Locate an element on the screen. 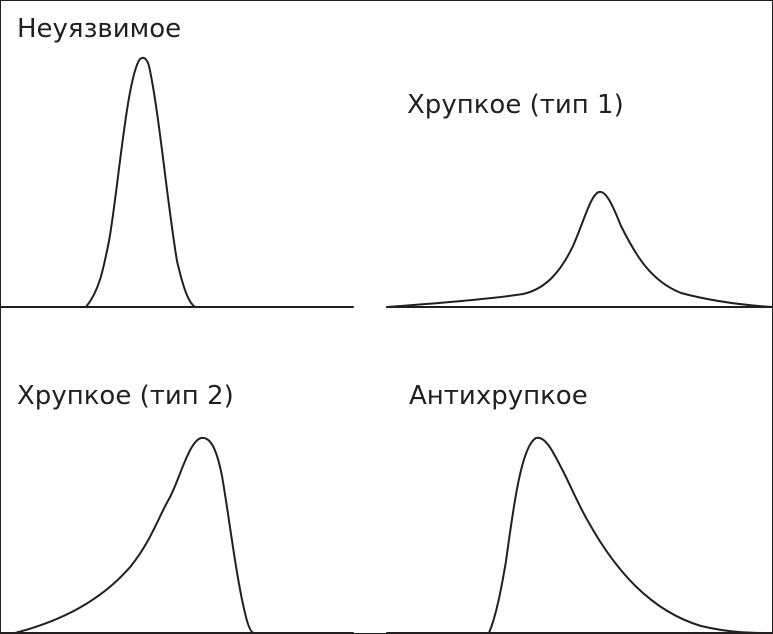  panel-title-invulnerable: Неуязвимое is located at coordinates (99, 29).